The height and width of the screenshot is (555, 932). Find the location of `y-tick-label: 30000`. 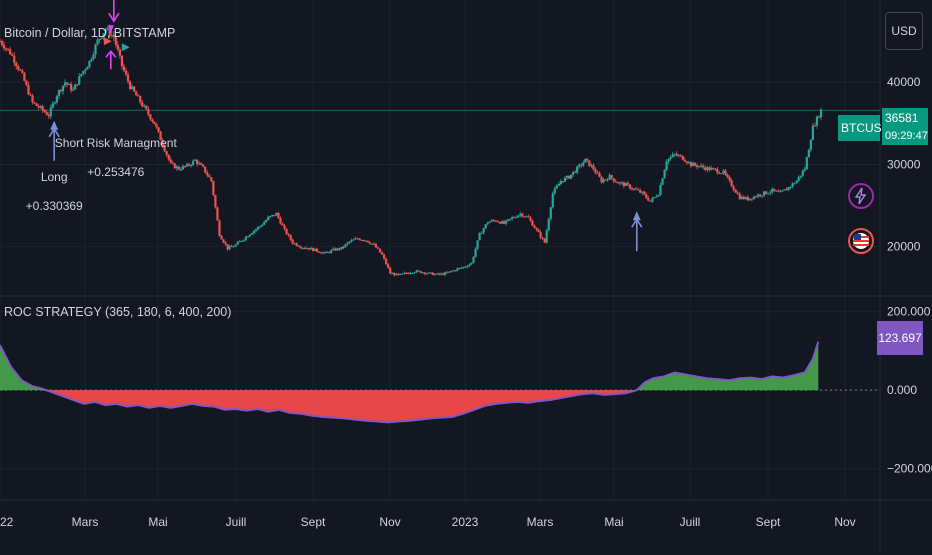

y-tick-label: 30000 is located at coordinates (904, 164).